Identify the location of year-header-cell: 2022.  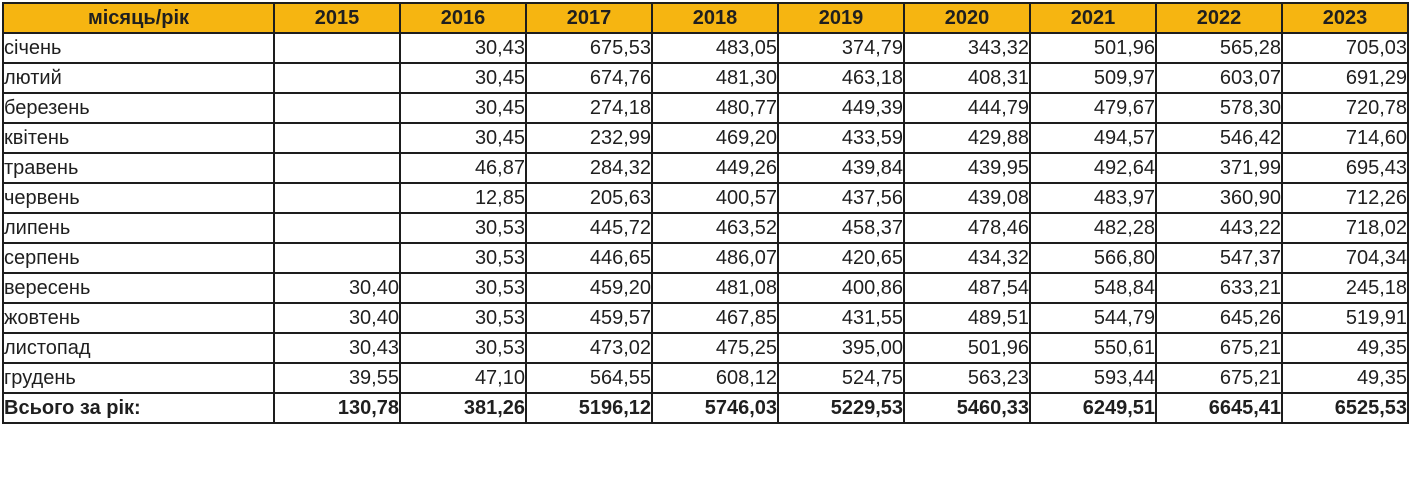
(1219, 18).